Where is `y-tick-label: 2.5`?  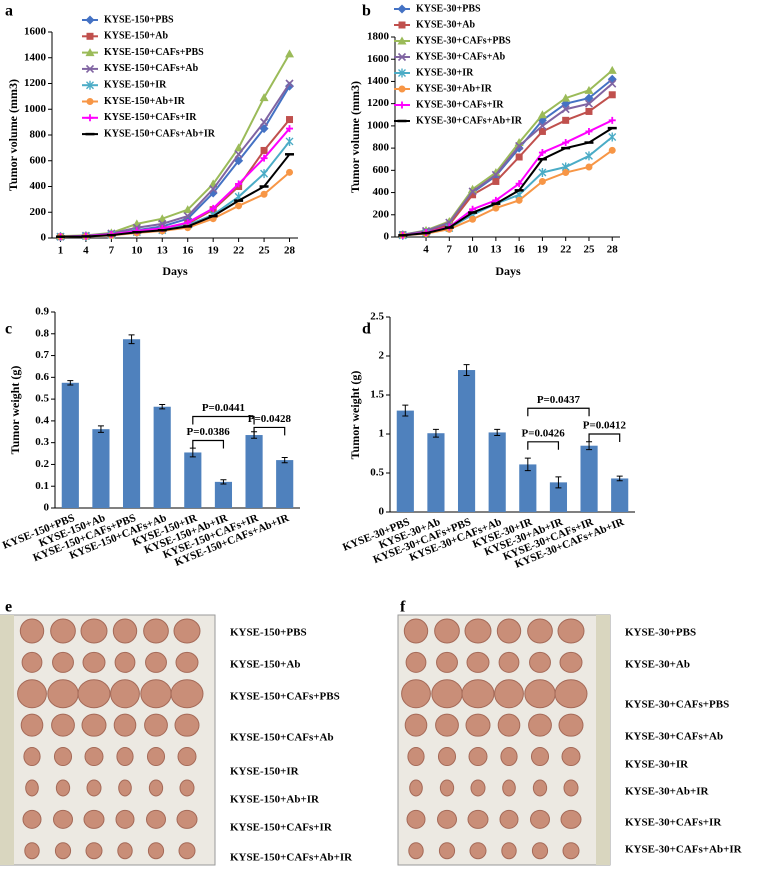 y-tick-label: 2.5 is located at coordinates (377, 317).